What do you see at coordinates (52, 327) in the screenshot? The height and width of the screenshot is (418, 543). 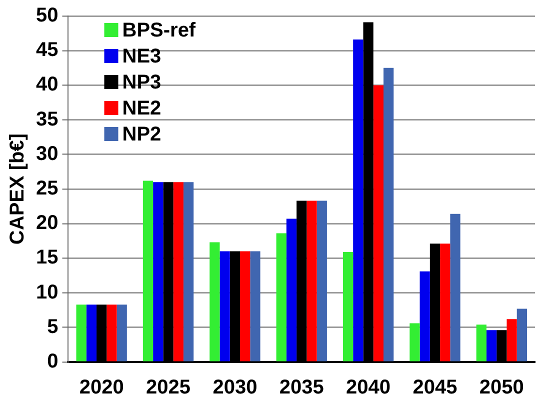 I see `y-tick-label: 5` at bounding box center [52, 327].